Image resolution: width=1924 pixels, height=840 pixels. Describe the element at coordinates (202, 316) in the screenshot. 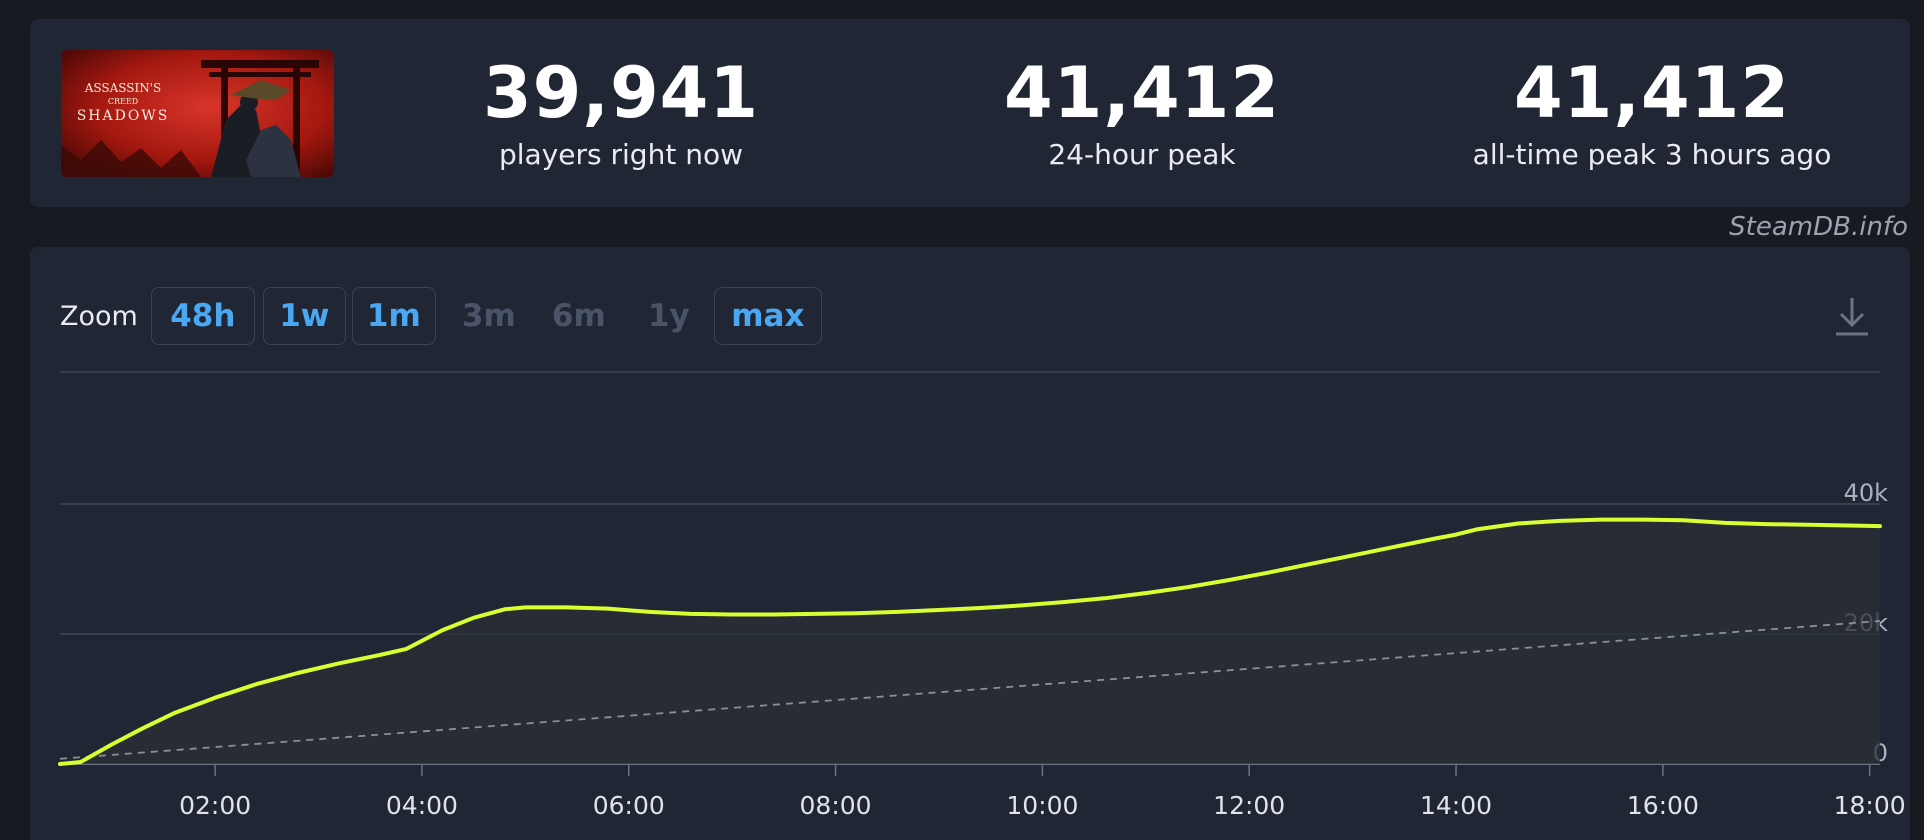

I see `zoom-button-48h: 48h` at that location.